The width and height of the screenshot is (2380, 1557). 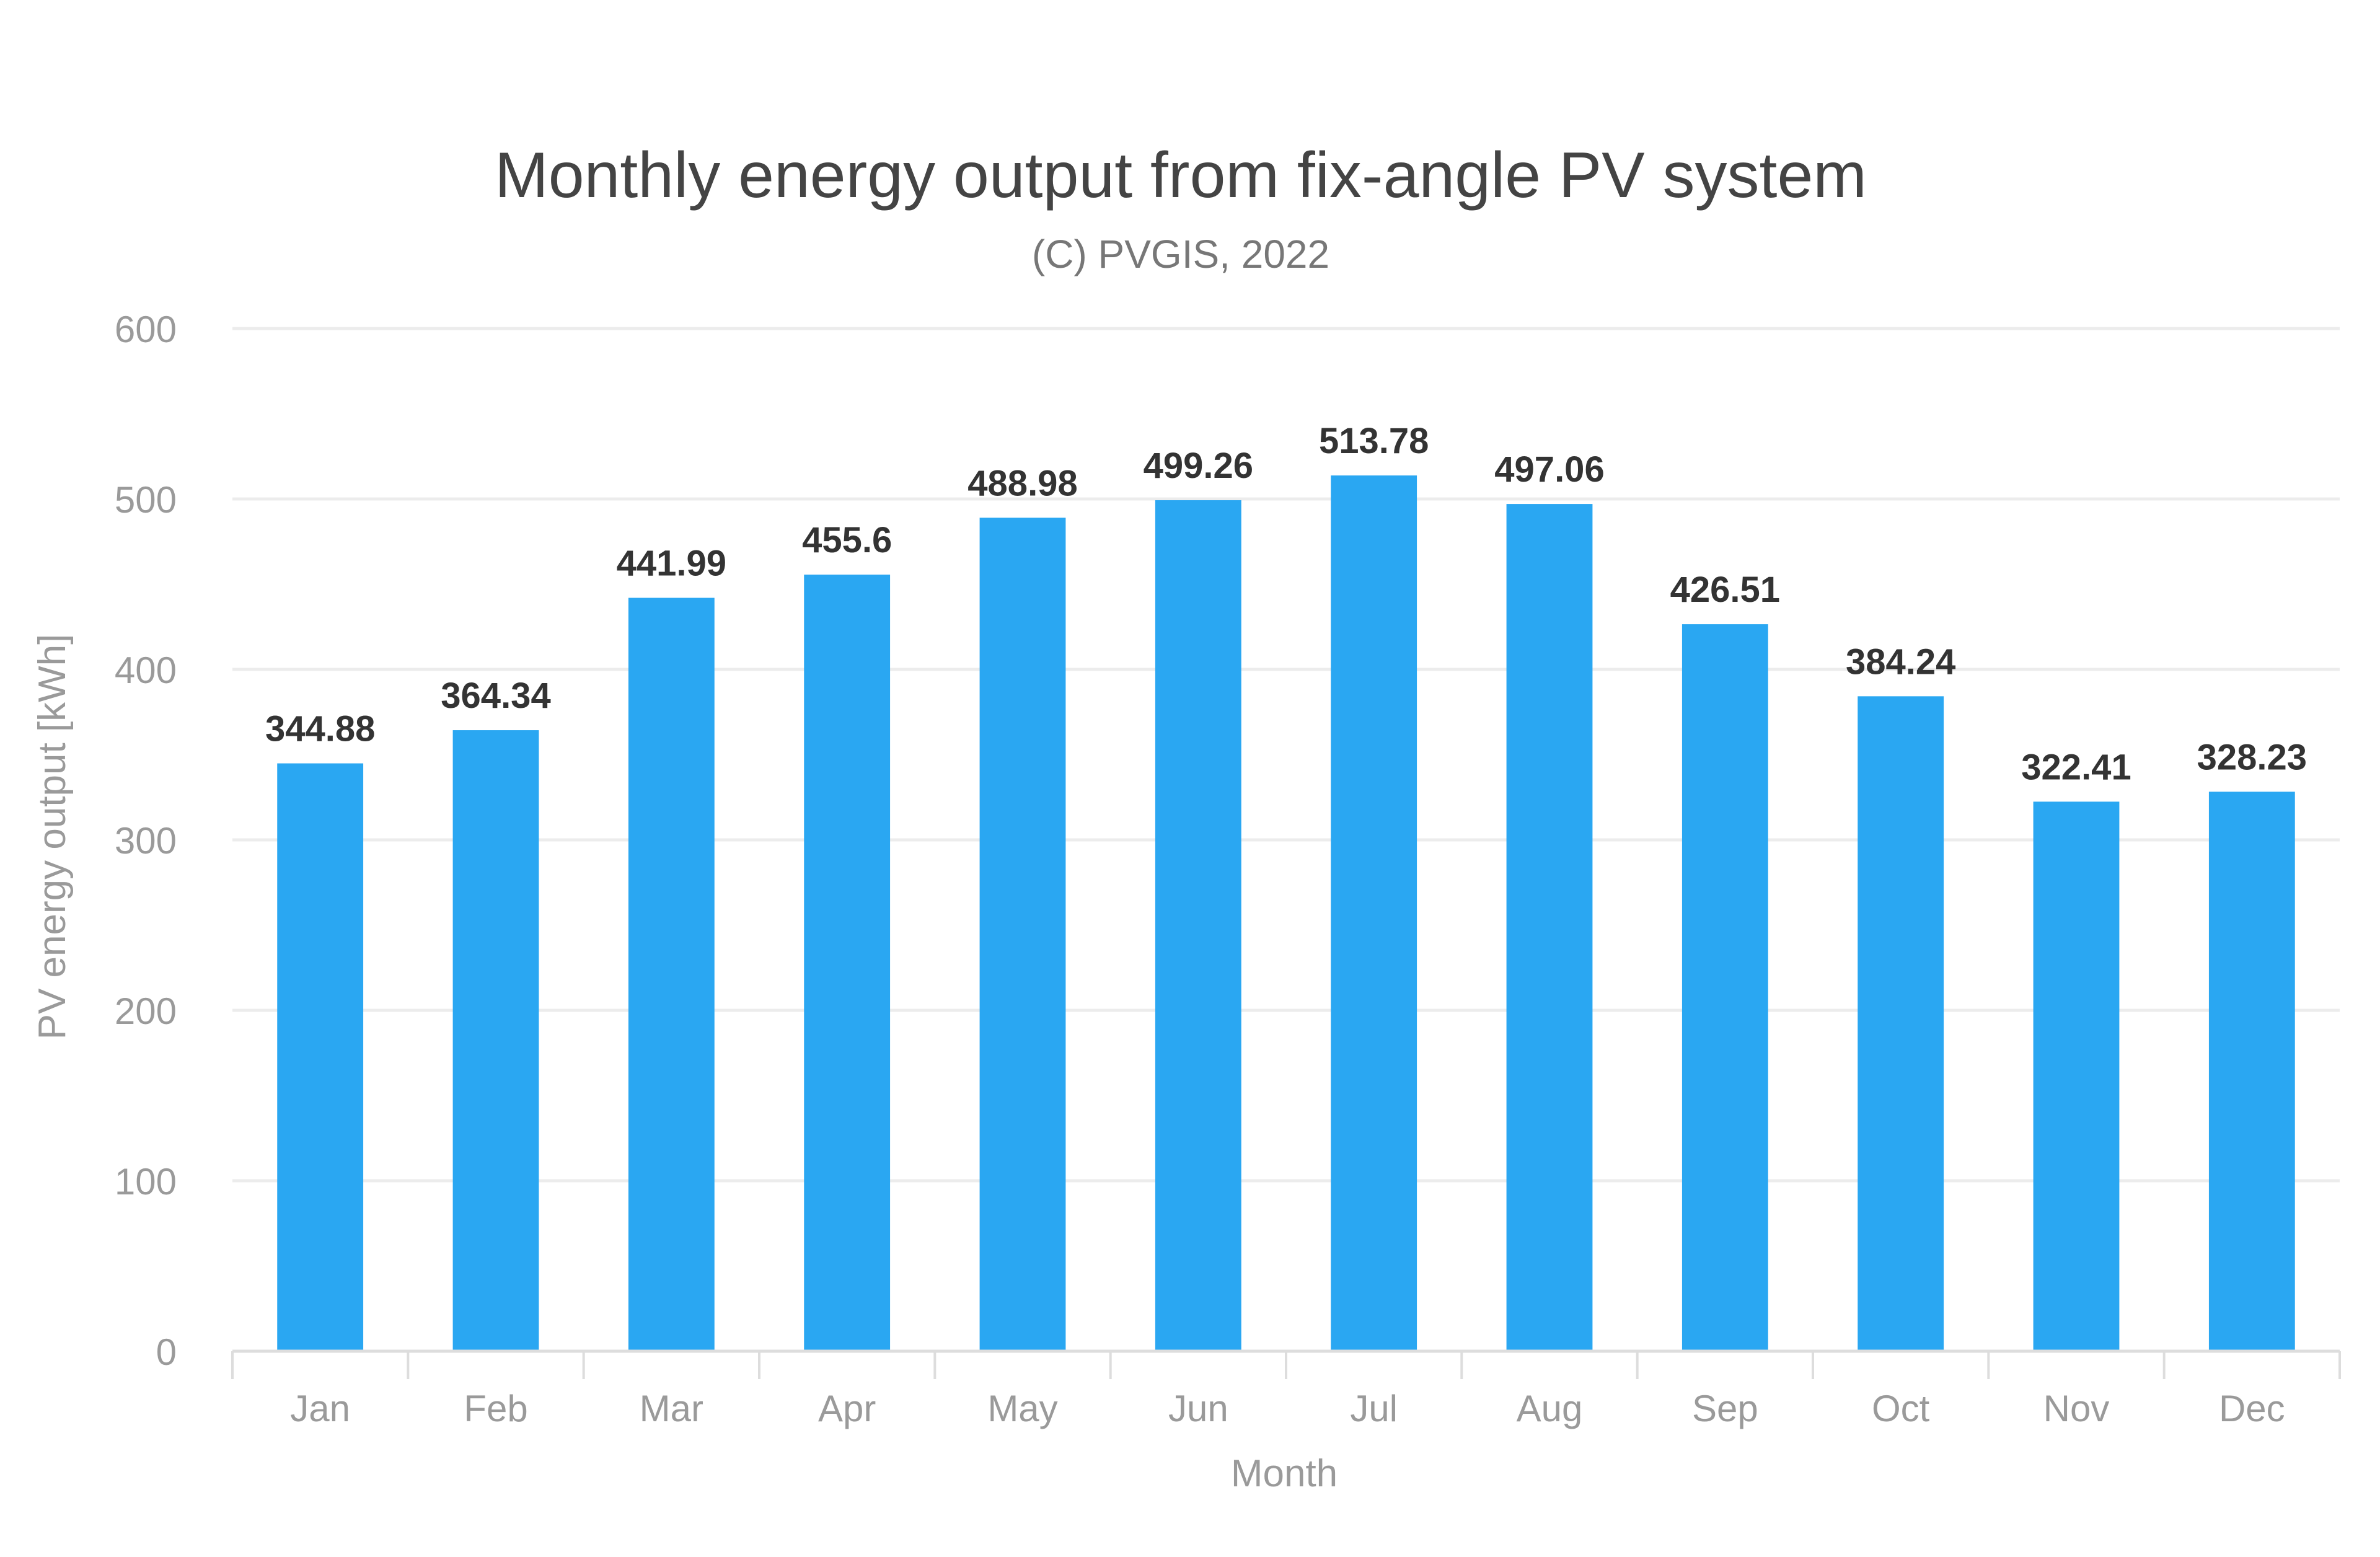 I want to click on y-tick-label: 600, so click(x=146, y=329).